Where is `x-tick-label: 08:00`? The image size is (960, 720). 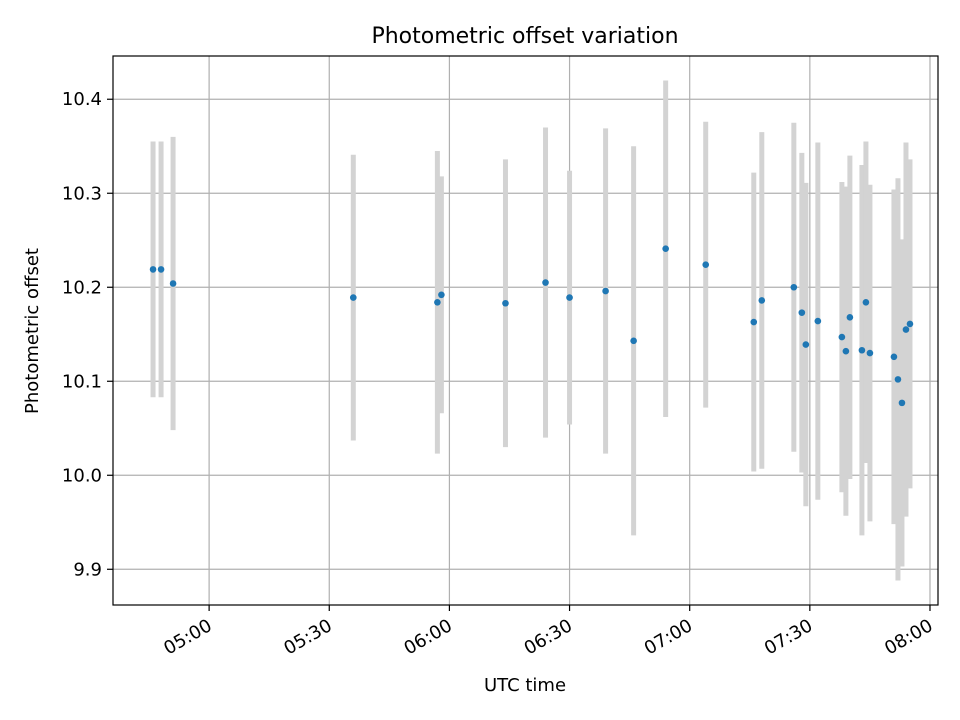 x-tick-label: 08:00 is located at coordinates (908, 637).